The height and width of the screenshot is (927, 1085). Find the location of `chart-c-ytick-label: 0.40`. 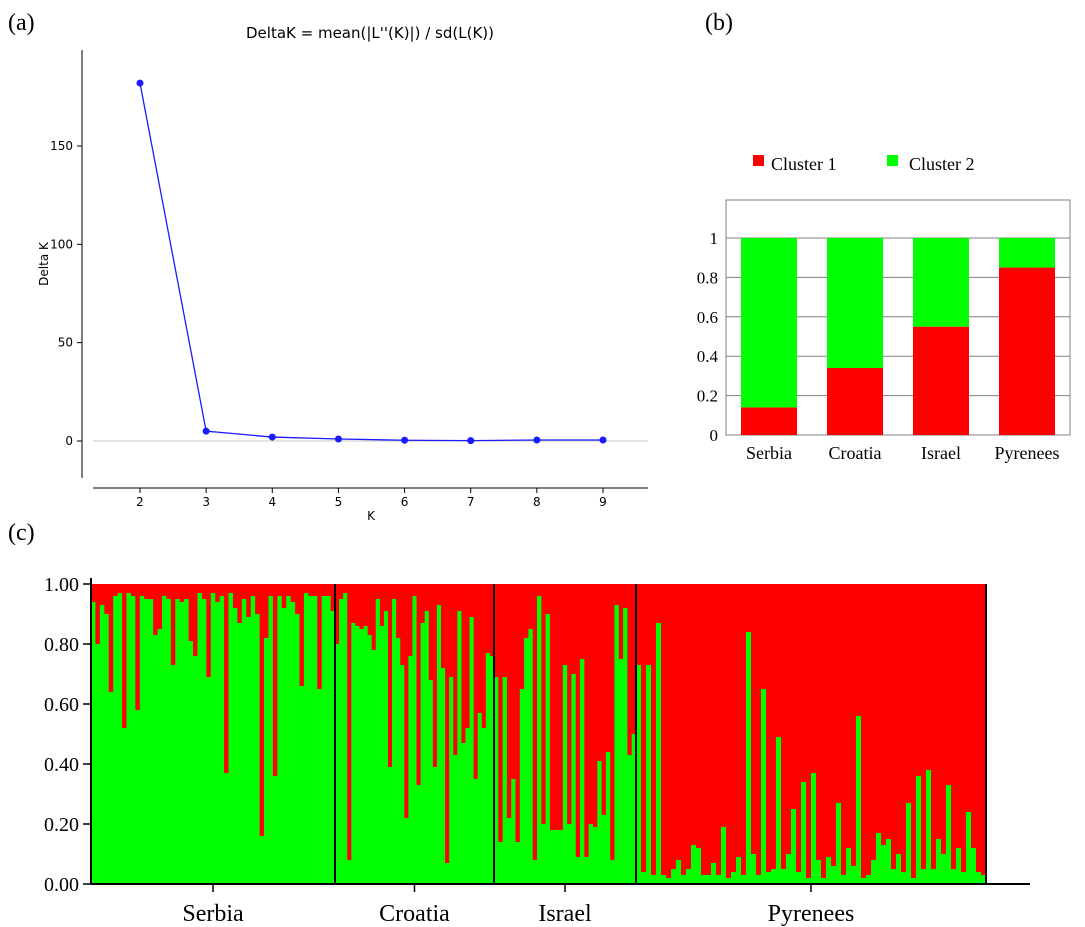

chart-c-ytick-label: 0.40 is located at coordinates (61, 765).